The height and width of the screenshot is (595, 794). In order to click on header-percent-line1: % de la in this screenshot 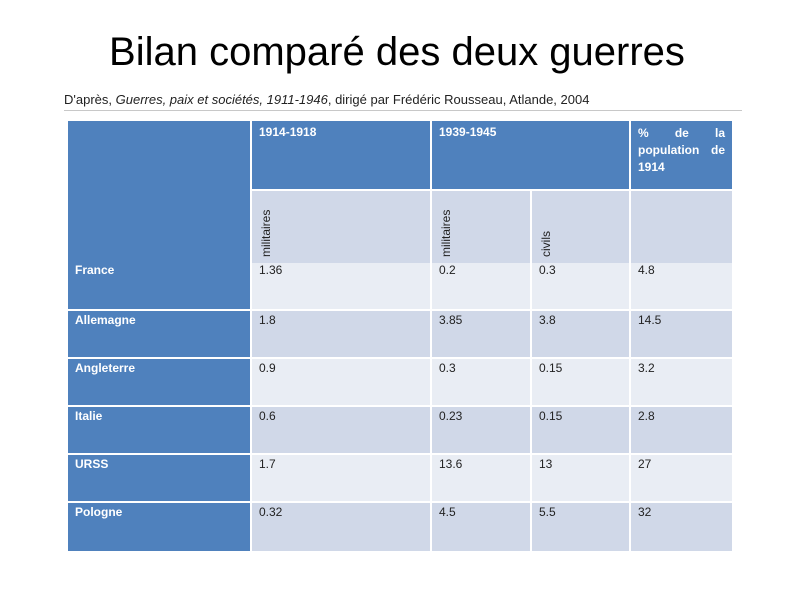, I will do `click(681, 133)`.